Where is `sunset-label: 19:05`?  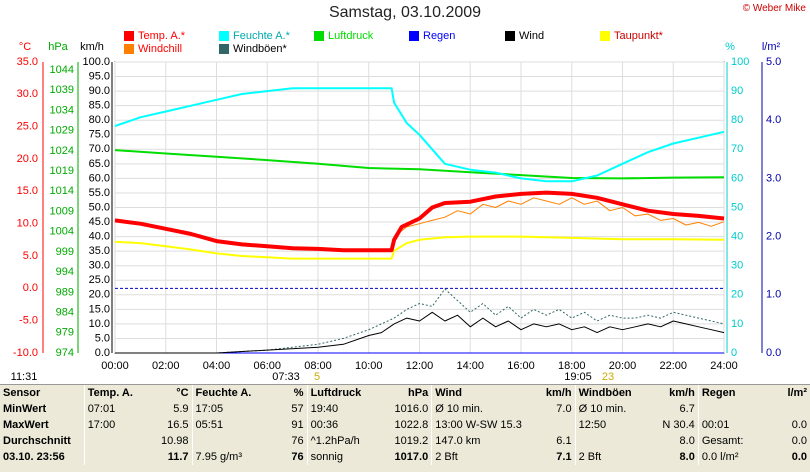
sunset-label: 19:05 is located at coordinates (578, 377).